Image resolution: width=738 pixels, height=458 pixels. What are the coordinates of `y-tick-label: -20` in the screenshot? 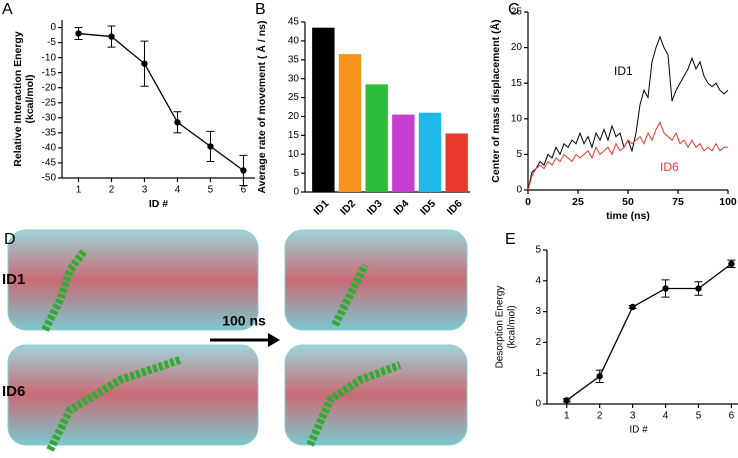 It's located at (49, 87).